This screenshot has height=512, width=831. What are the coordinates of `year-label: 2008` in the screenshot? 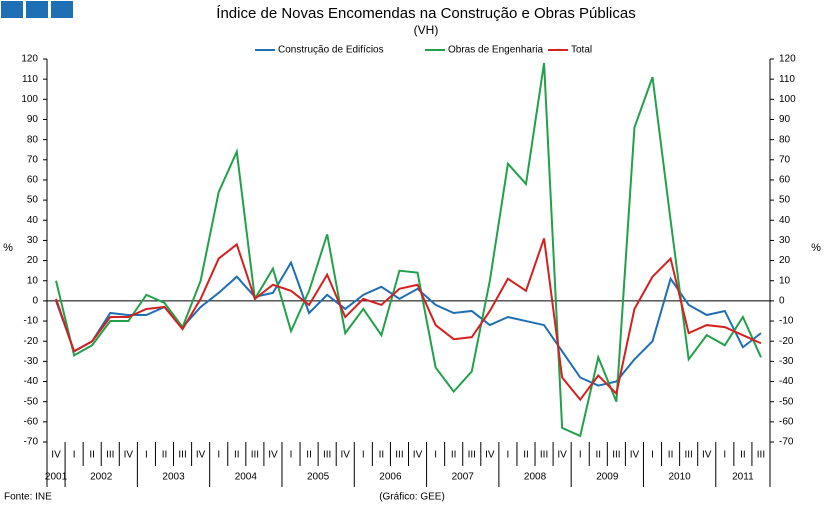 It's located at (535, 477).